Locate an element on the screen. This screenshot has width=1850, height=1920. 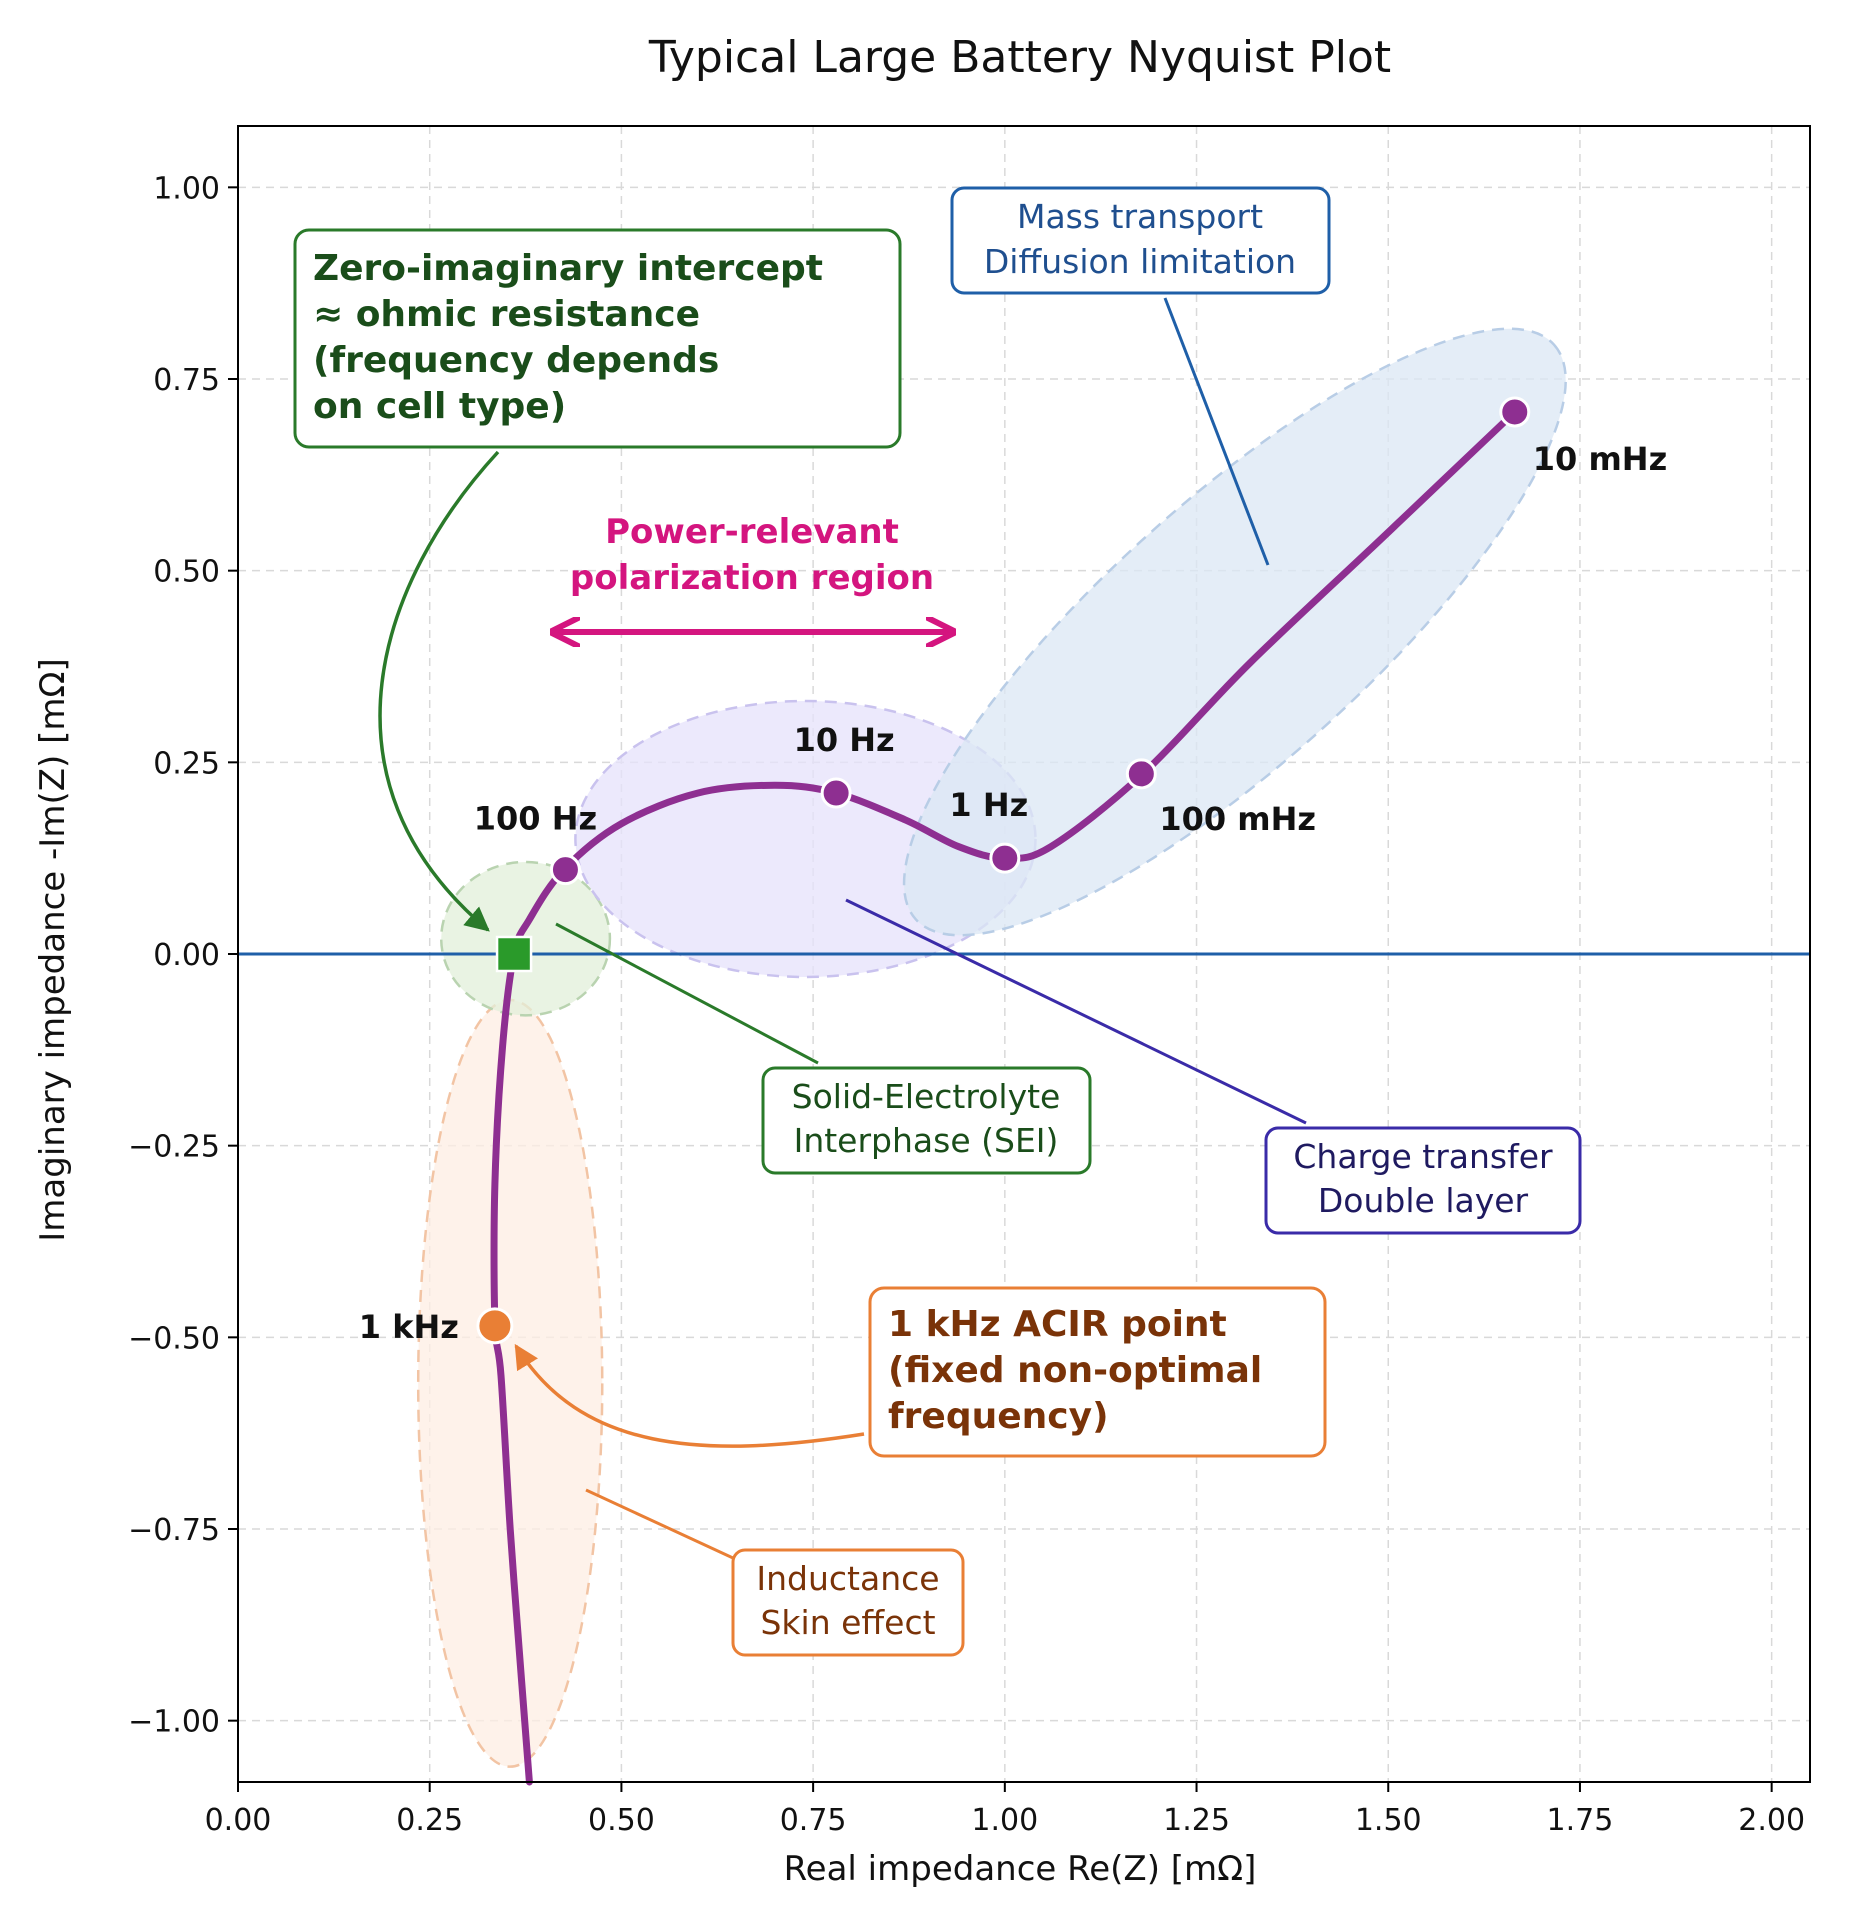
intercept-label-line4: on cell type) is located at coordinates (439, 406).